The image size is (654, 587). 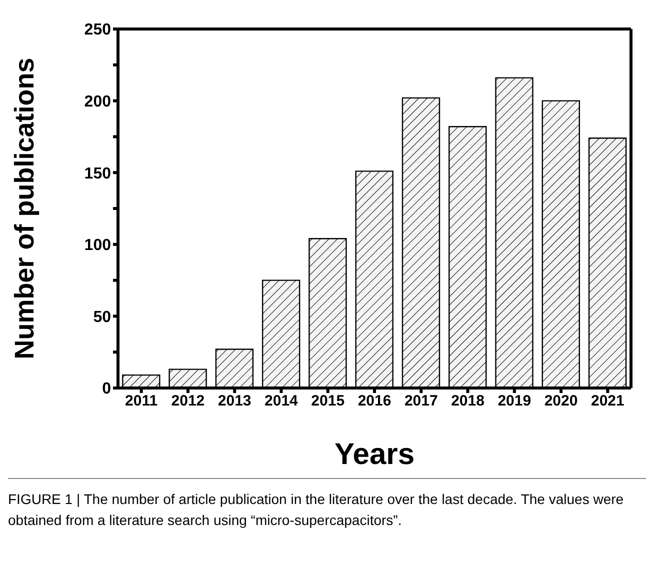 What do you see at coordinates (515, 401) in the screenshot?
I see `x-tick-label: 2019` at bounding box center [515, 401].